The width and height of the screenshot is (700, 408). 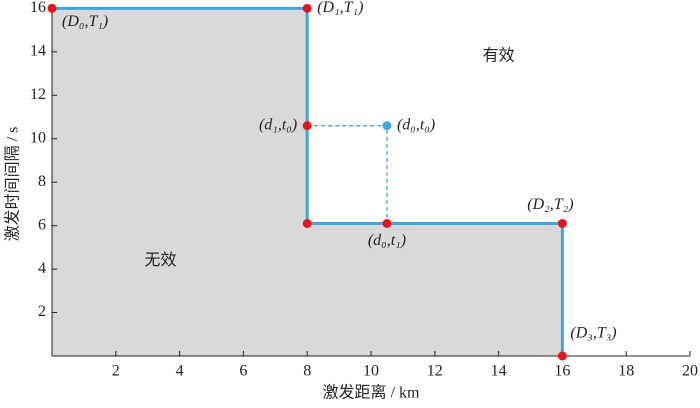 What do you see at coordinates (387, 240) in the screenshot?
I see `point-label: (d₀,t₁)` at bounding box center [387, 240].